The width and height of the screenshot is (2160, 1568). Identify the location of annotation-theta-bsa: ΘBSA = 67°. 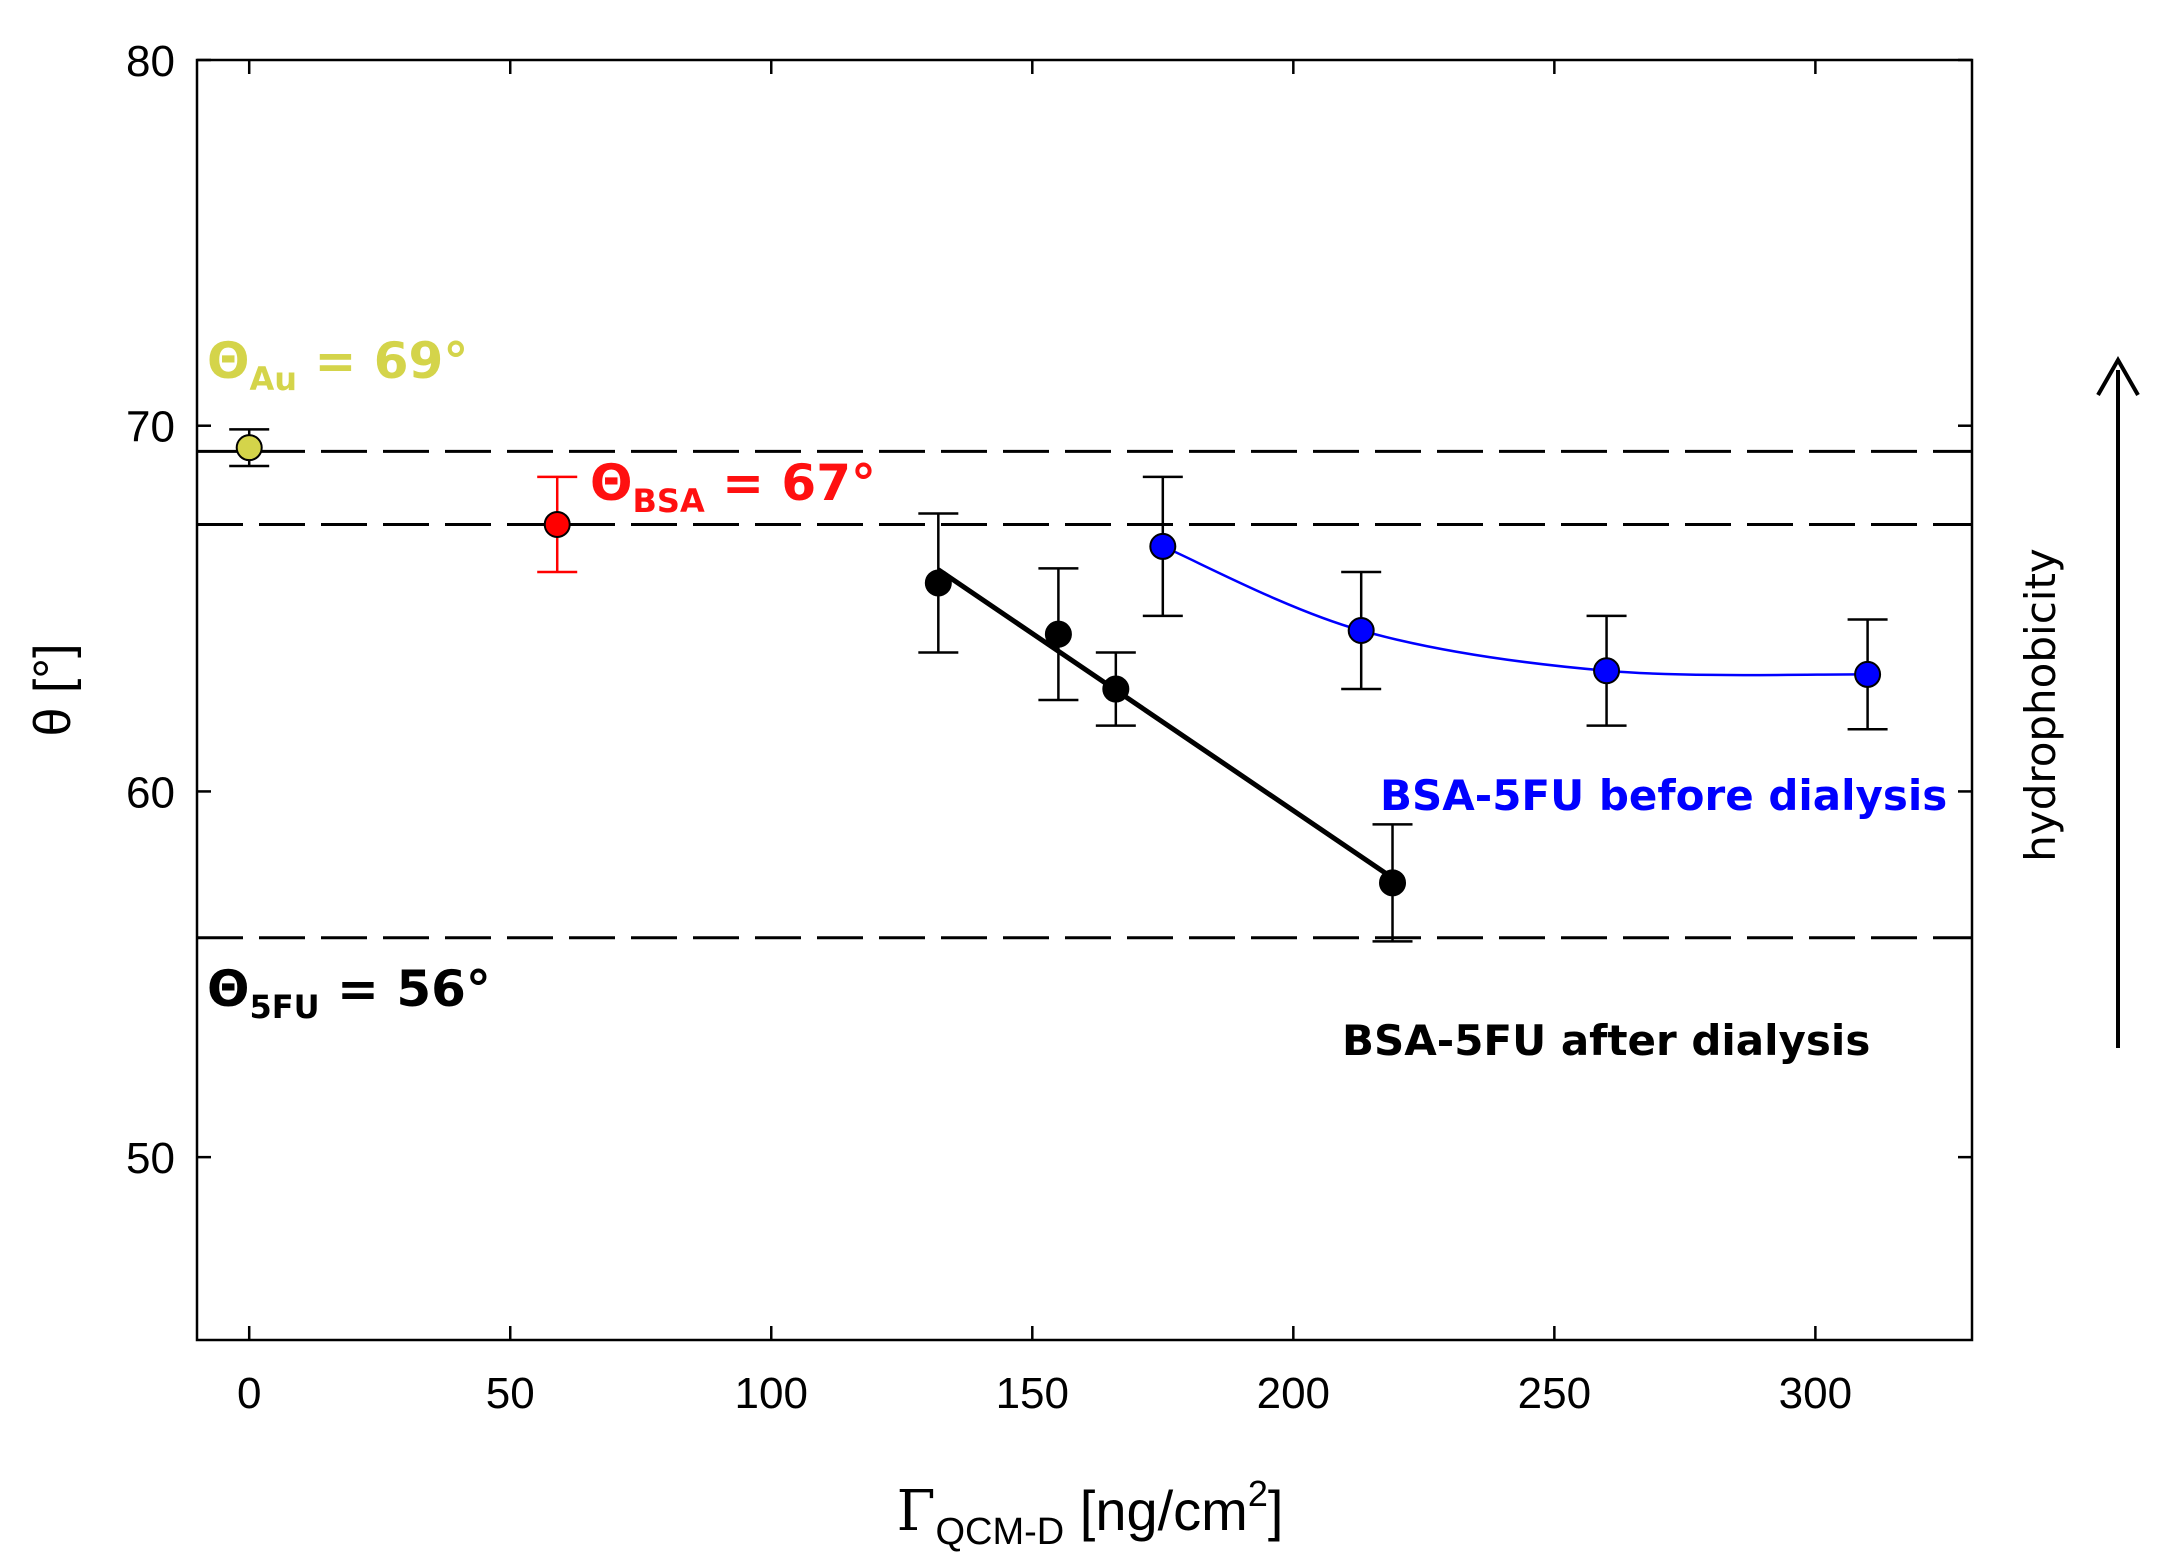
(733, 487).